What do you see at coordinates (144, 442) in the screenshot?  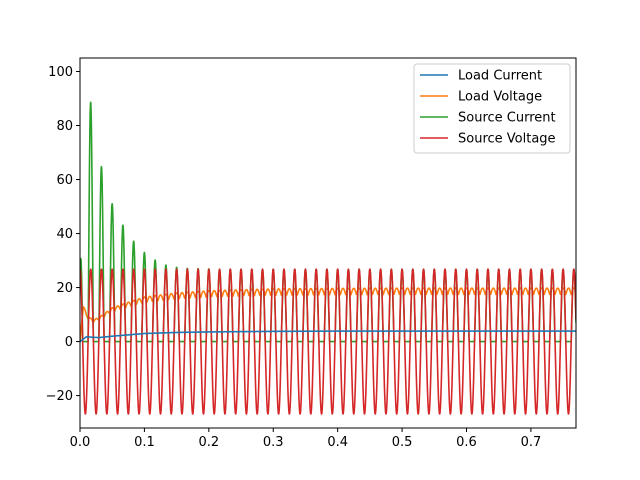 I see `x-tick-label: 0.1` at bounding box center [144, 442].